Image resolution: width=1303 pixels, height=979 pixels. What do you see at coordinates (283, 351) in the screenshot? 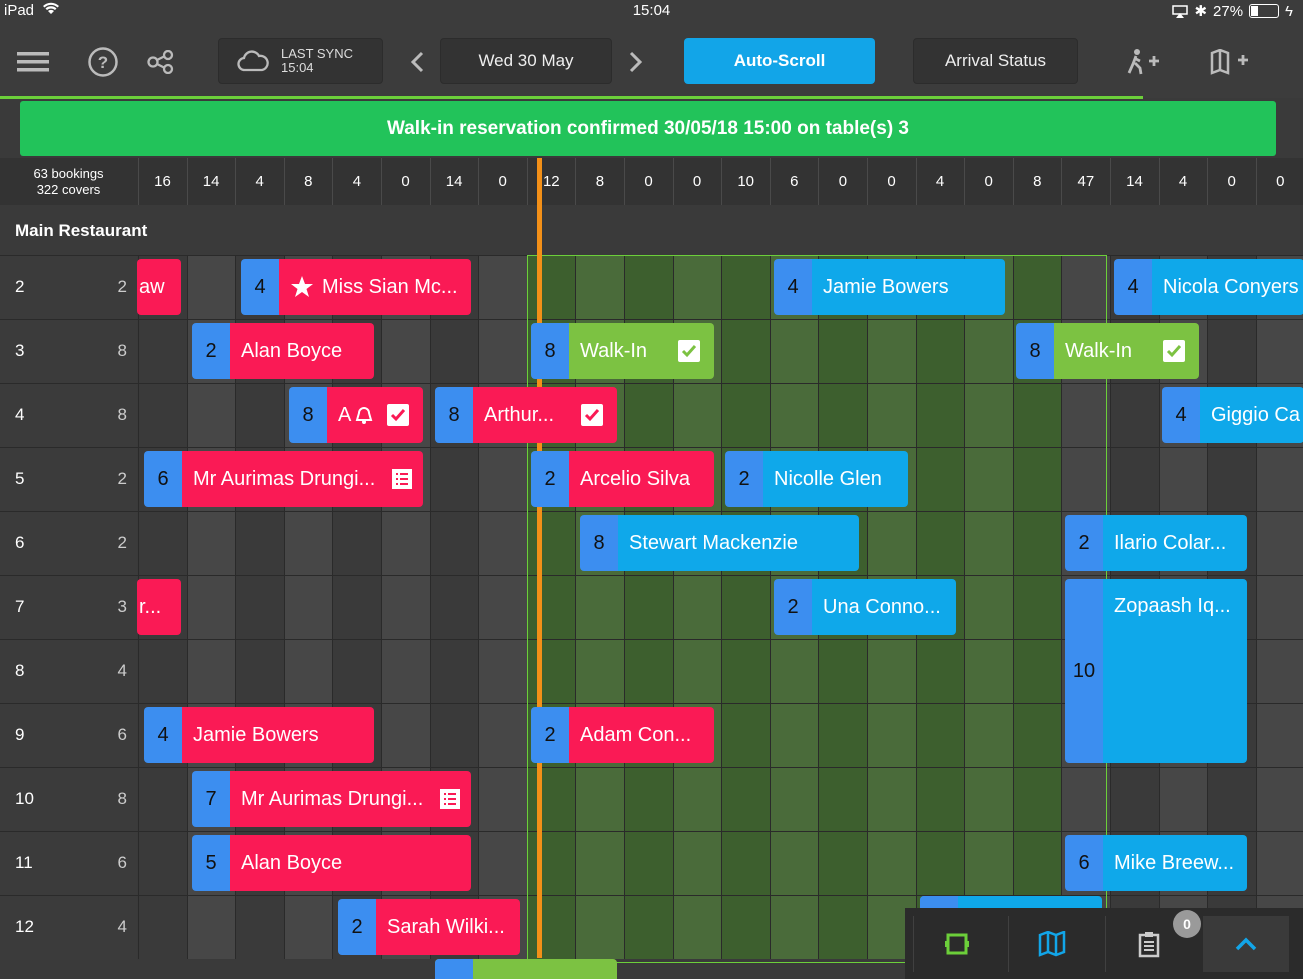
I see `booking-block: 2 Alan Boyce` at bounding box center [283, 351].